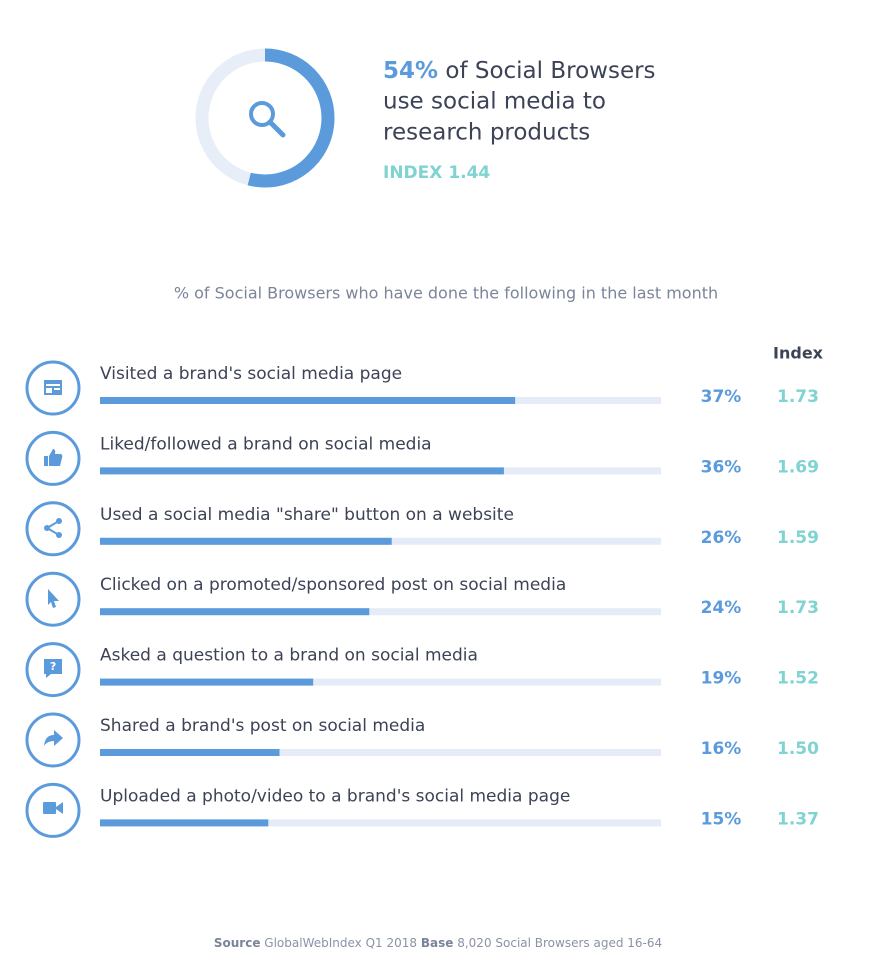  I want to click on icon-cursor, so click(53, 598).